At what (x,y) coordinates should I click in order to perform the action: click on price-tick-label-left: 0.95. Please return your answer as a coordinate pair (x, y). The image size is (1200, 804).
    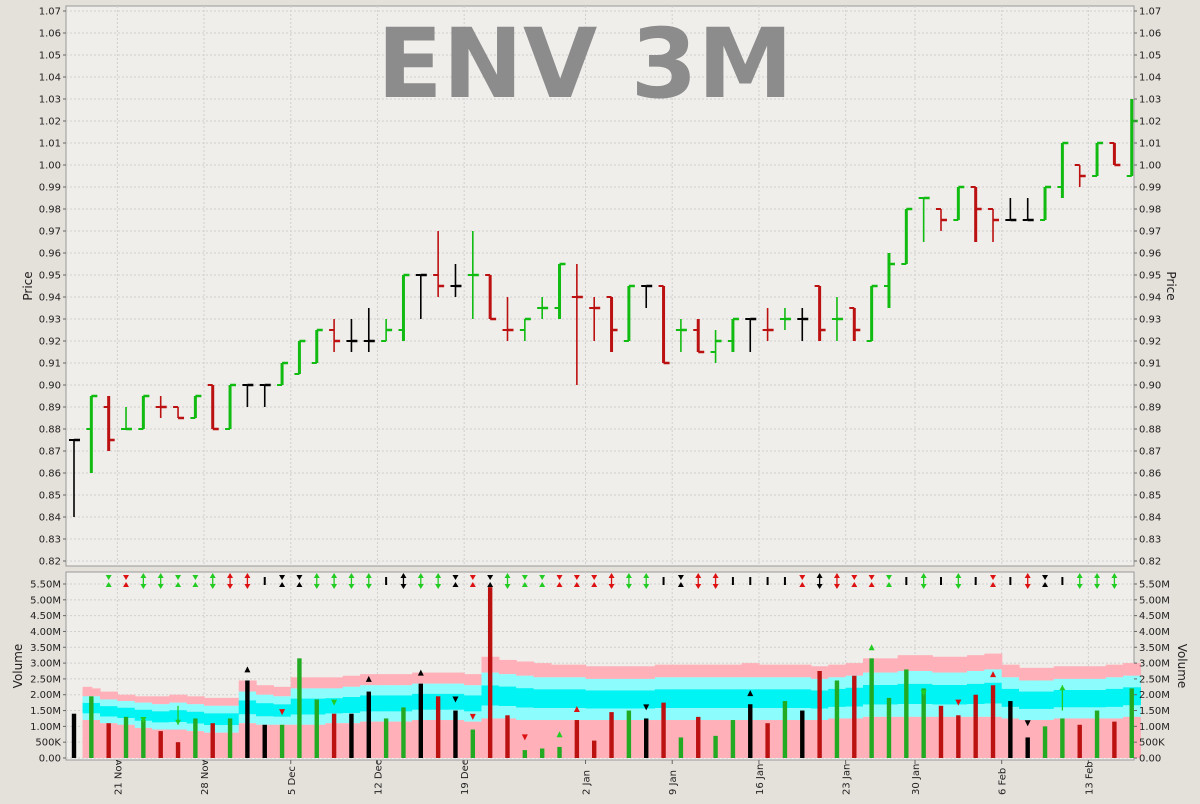
    Looking at the image, I should click on (50, 276).